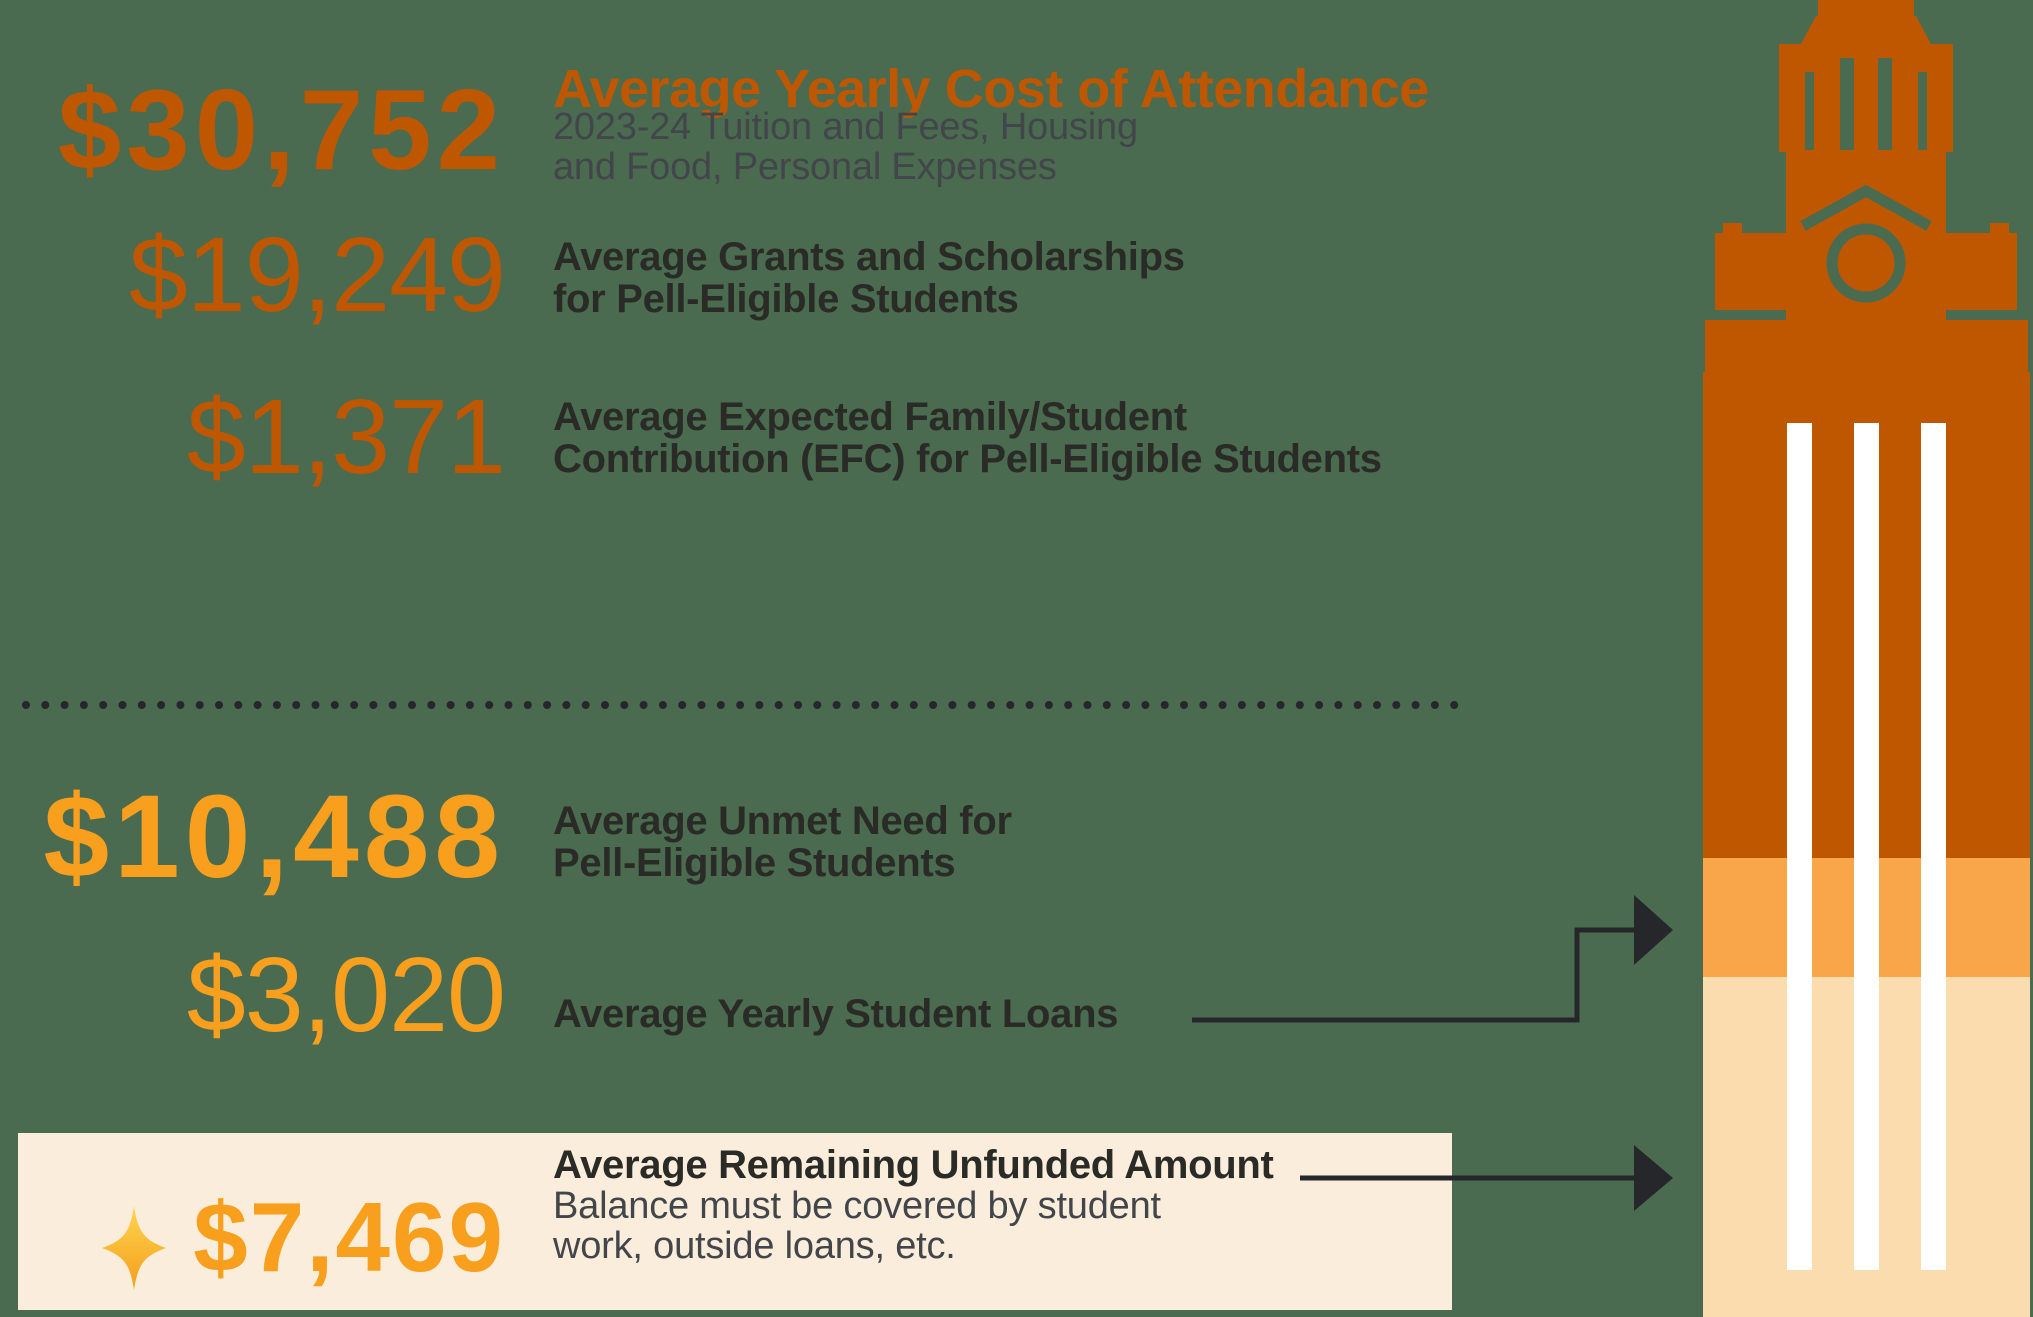 The height and width of the screenshot is (1317, 2033). What do you see at coordinates (1866, 104) in the screenshot?
I see `tower-belfry-slits` at bounding box center [1866, 104].